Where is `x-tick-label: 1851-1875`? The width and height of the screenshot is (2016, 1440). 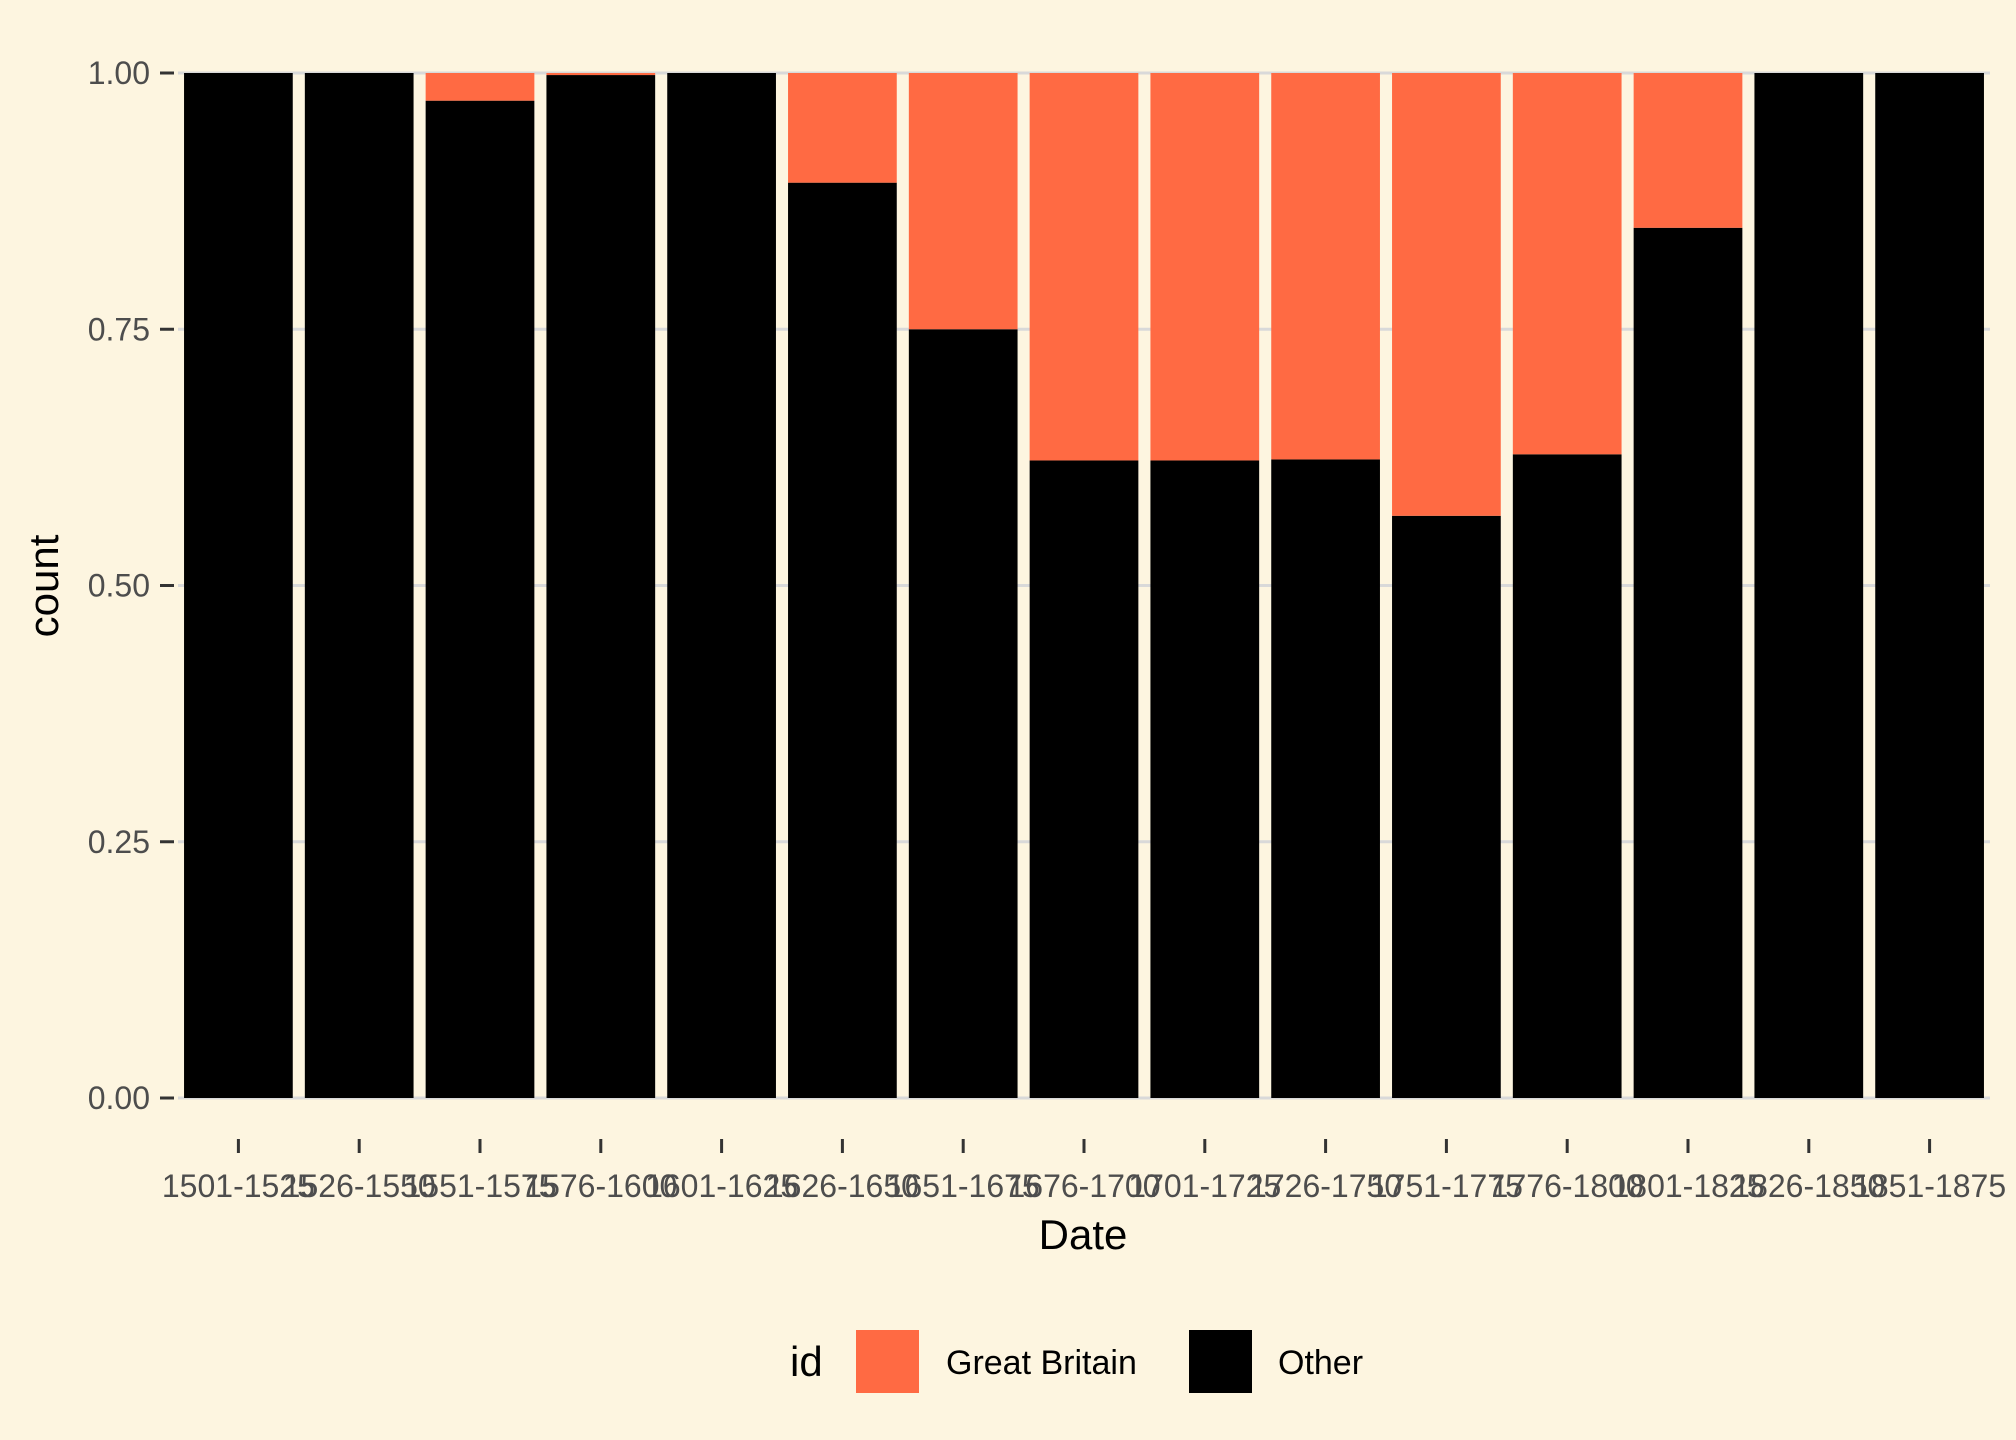
x-tick-label: 1851-1875 is located at coordinates (1929, 1186).